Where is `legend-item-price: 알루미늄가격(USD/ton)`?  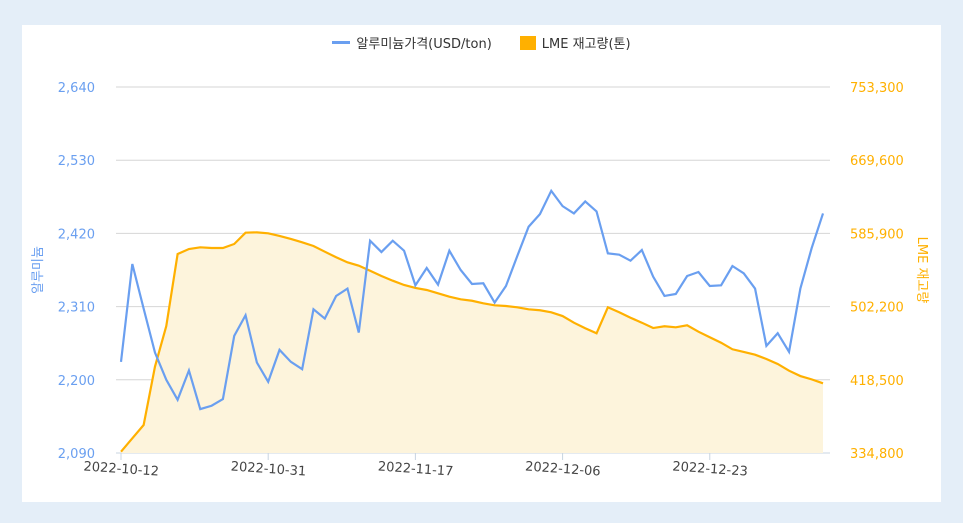
legend-item-price: 알루미늄가격(USD/ton) is located at coordinates (412, 42).